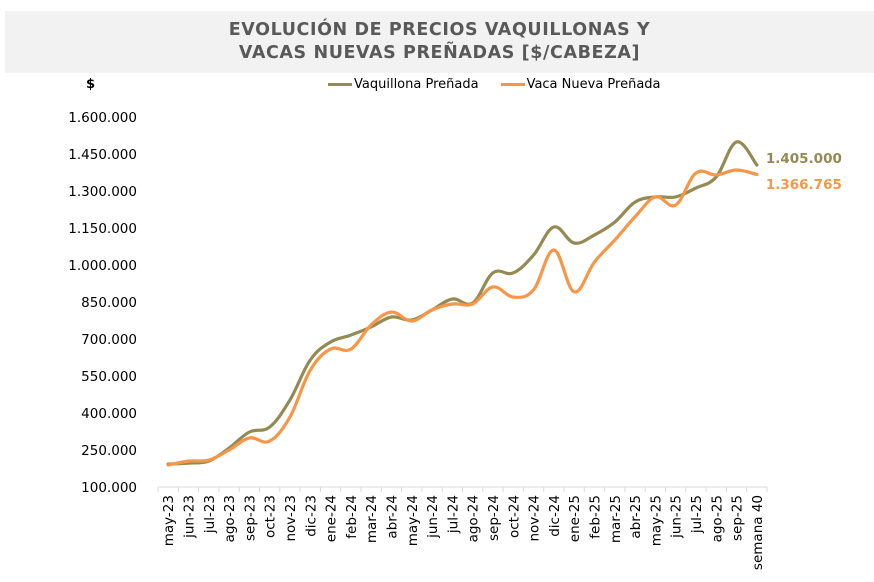 This screenshot has width=874, height=582. What do you see at coordinates (439, 30) in the screenshot?
I see `chart-title-line-1: EVOLUCIÓN DE PRECIOS VAQUILLONAS Y` at bounding box center [439, 30].